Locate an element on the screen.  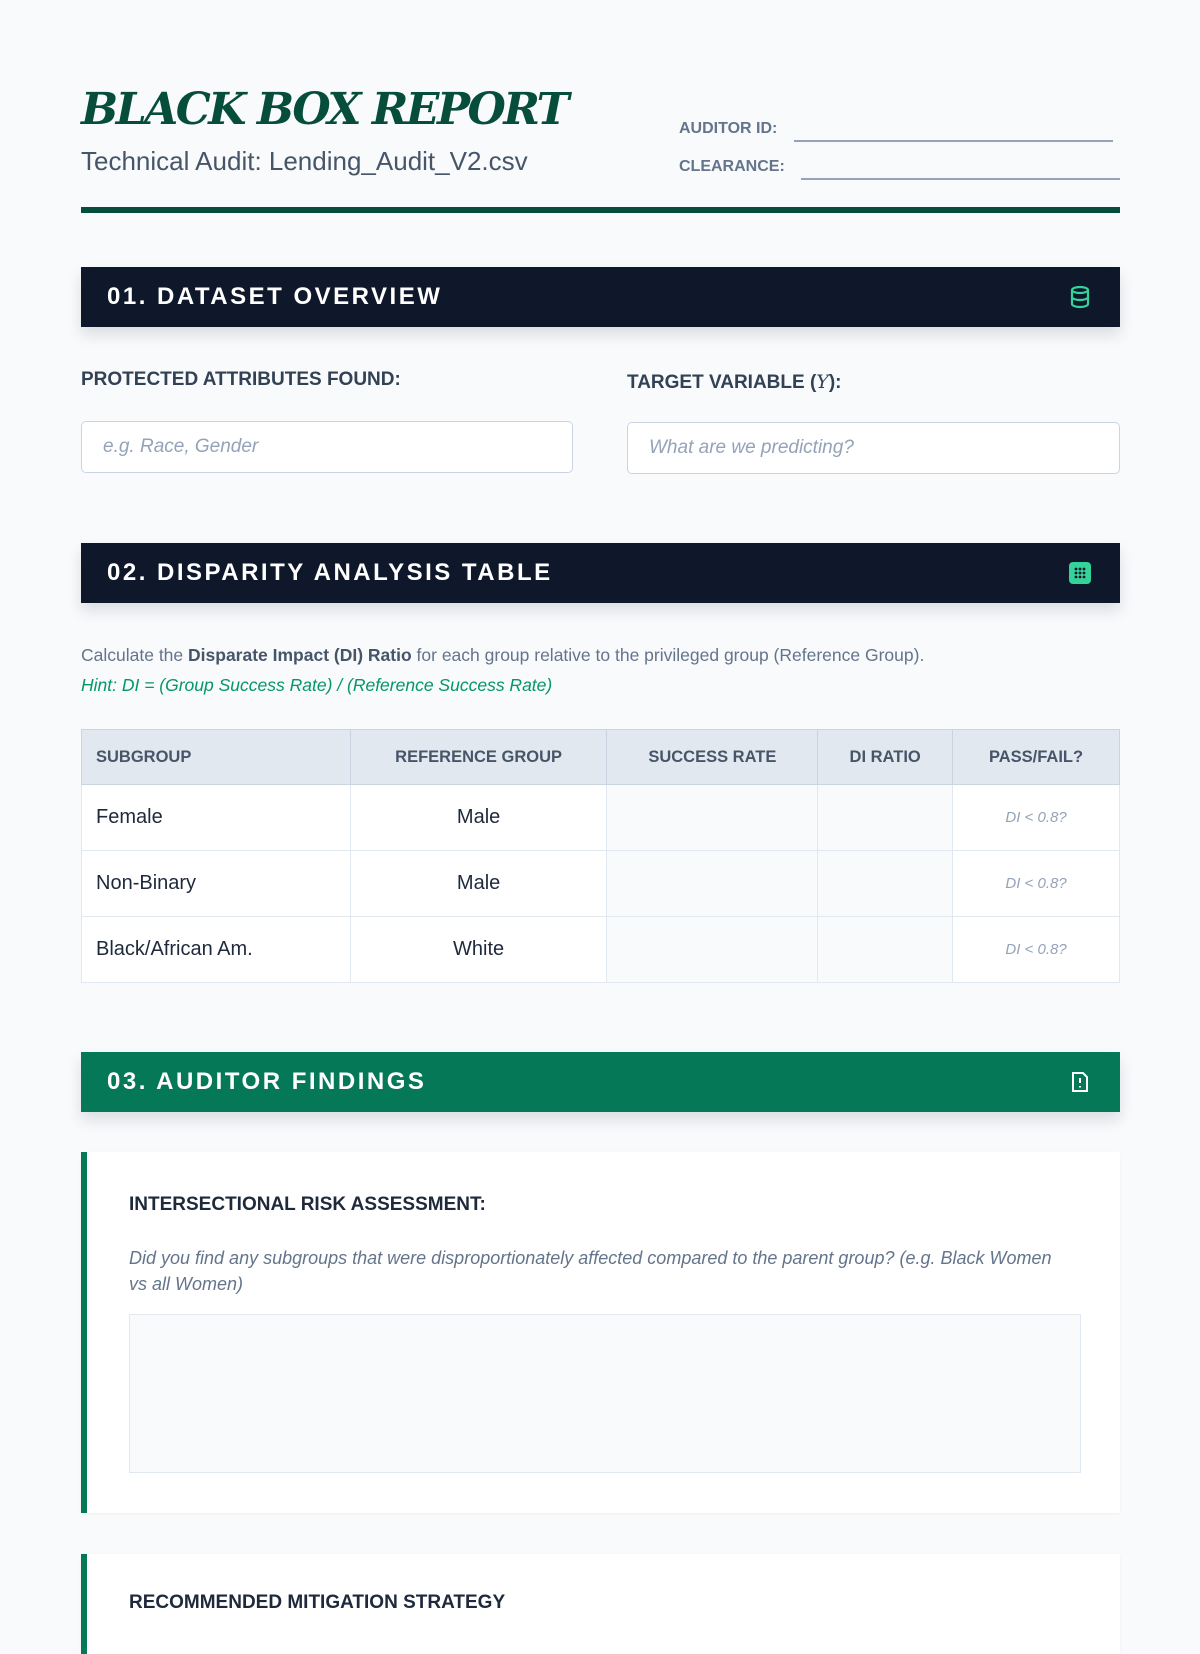
database-icon is located at coordinates (1080, 297).